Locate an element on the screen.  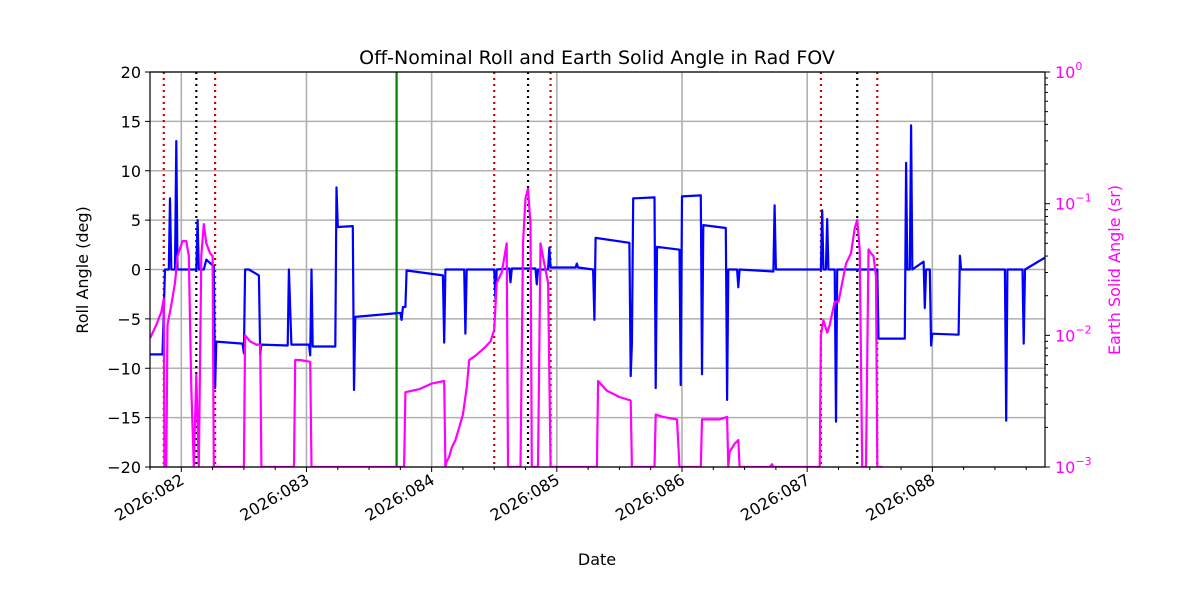
y-axis-label: Roll Angle (deg) is located at coordinates (82, 269).